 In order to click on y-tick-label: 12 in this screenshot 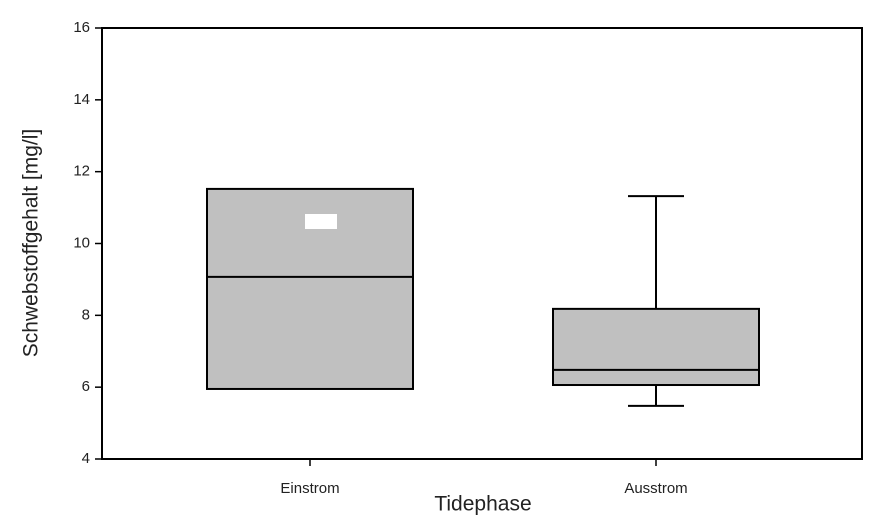, I will do `click(81, 171)`.